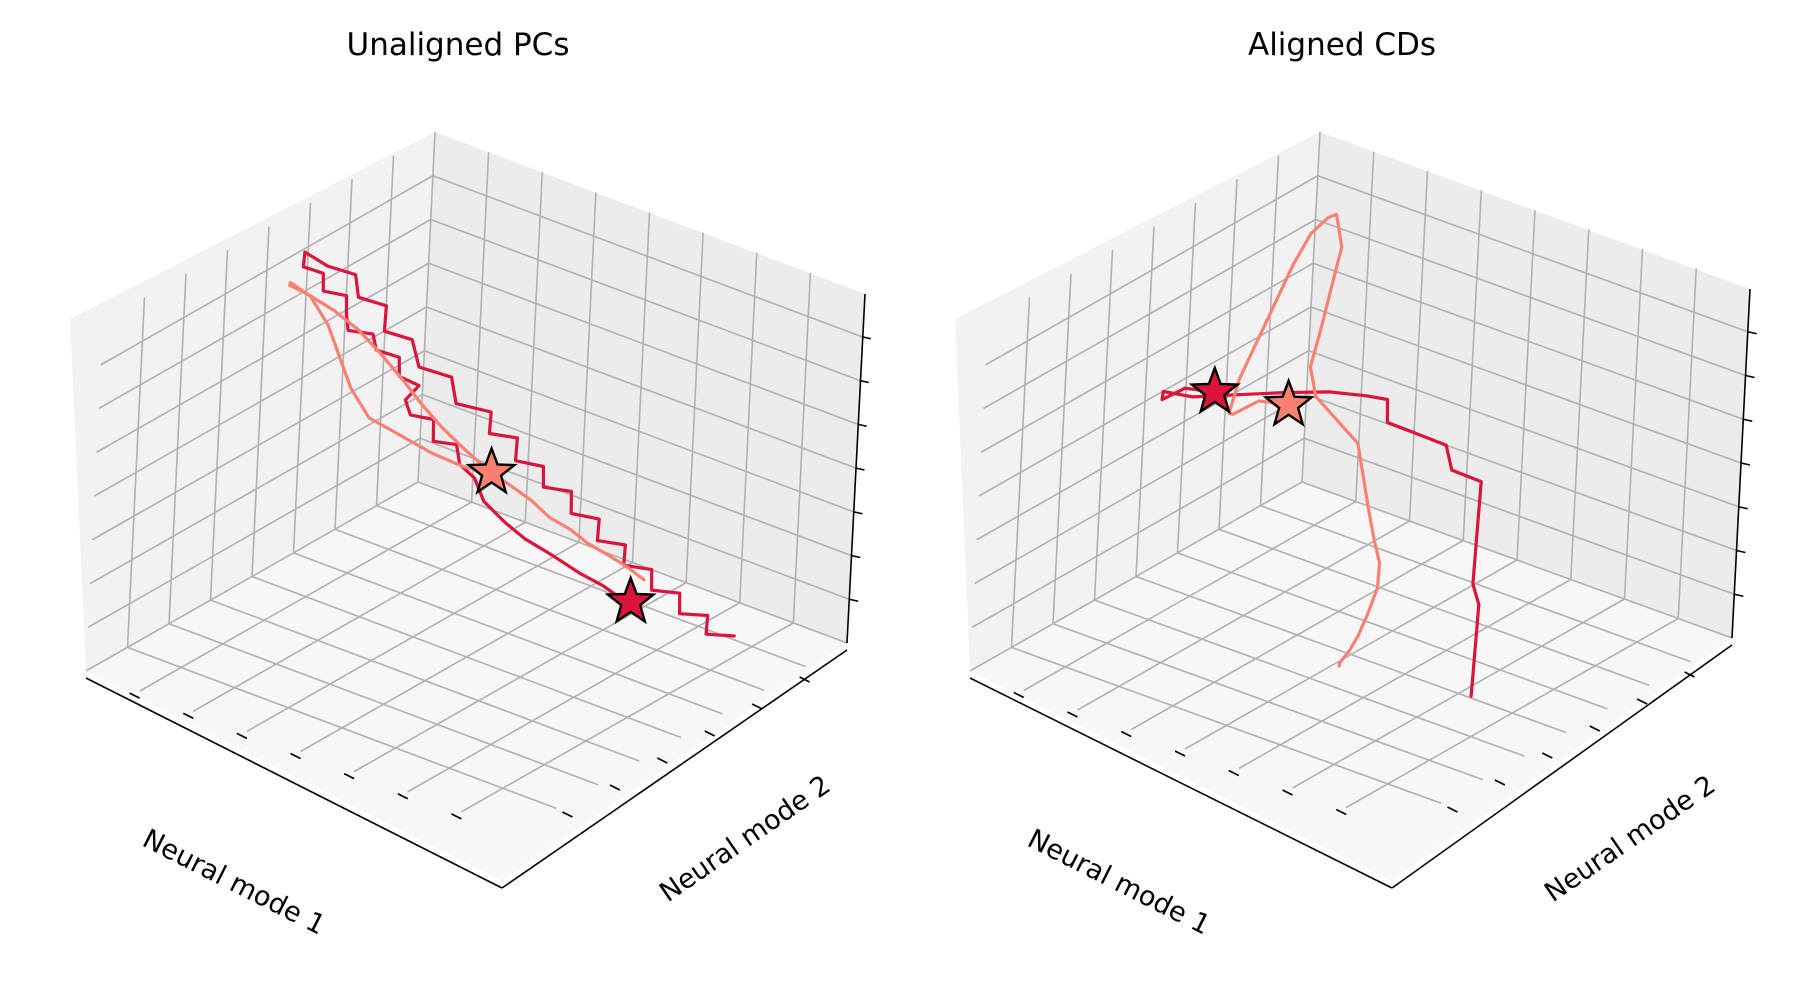  Describe the element at coordinates (458, 45) in the screenshot. I see `chart-title: Unaligned PCs` at that location.